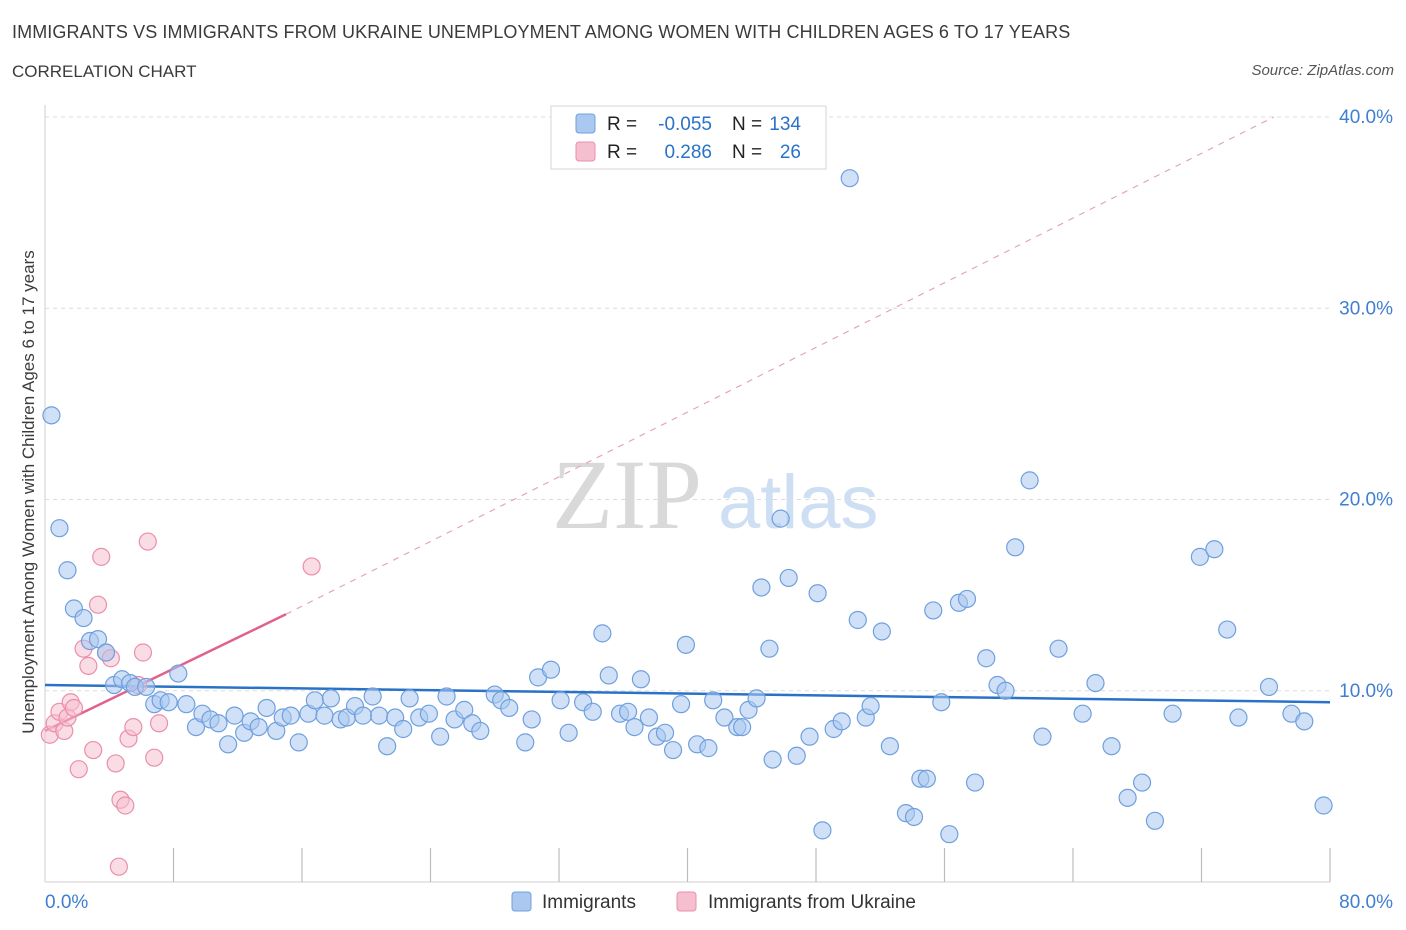 The width and height of the screenshot is (1406, 930). Describe the element at coordinates (688, 137) in the screenshot. I see `legend-box` at that location.